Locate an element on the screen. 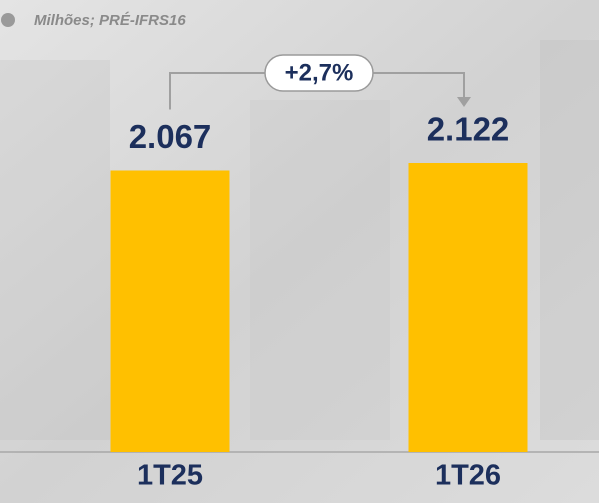  x-tick-label: 1T25 is located at coordinates (170, 476).